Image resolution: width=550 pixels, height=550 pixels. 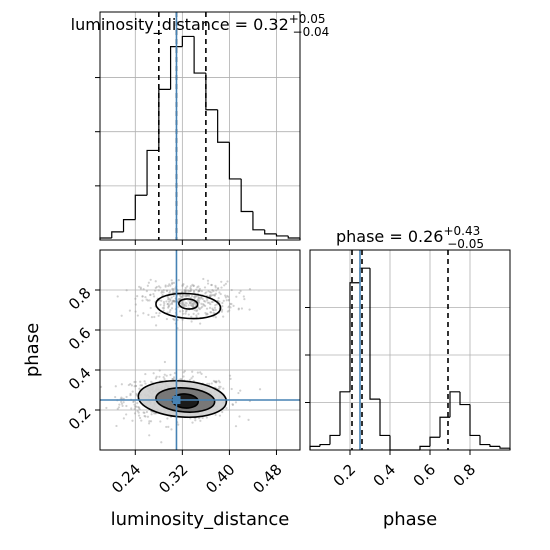 I want to click on x-tick-label: 0.24, so click(x=126, y=478).